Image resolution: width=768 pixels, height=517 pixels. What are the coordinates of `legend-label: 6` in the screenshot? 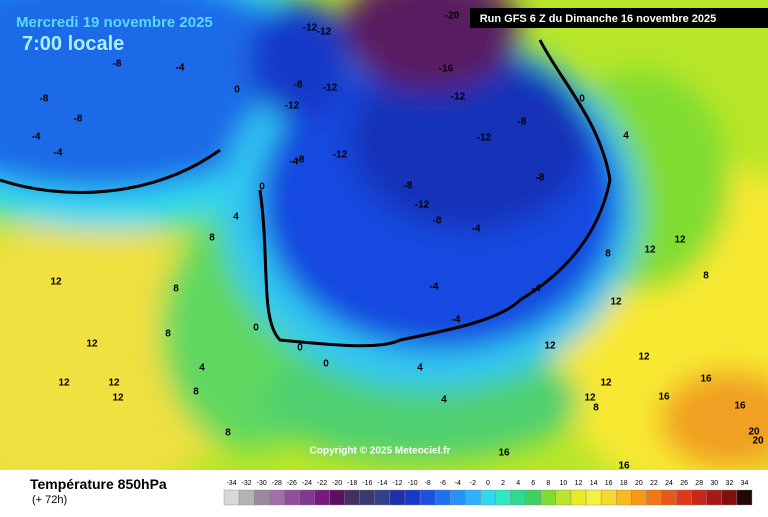 It's located at (533, 483).